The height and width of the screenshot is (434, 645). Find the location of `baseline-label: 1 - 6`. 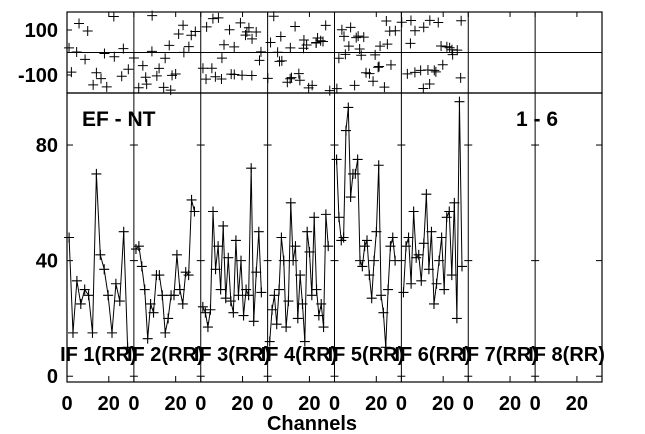

baseline-label: 1 - 6 is located at coordinates (537, 119).